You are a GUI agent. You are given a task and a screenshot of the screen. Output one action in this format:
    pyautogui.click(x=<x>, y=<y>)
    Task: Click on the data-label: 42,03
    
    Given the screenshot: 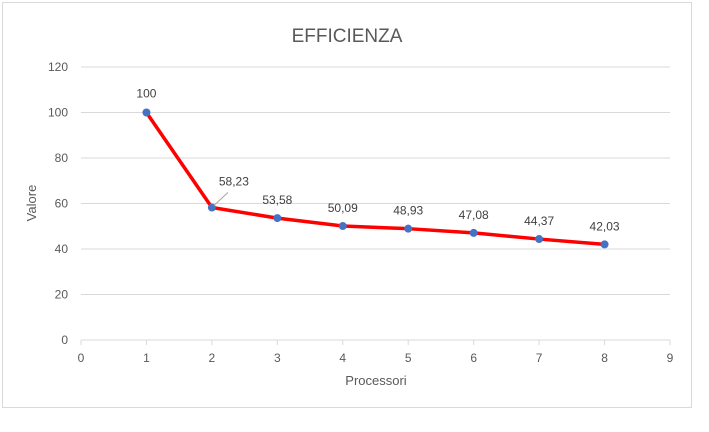 What is the action you would take?
    pyautogui.click(x=605, y=226)
    